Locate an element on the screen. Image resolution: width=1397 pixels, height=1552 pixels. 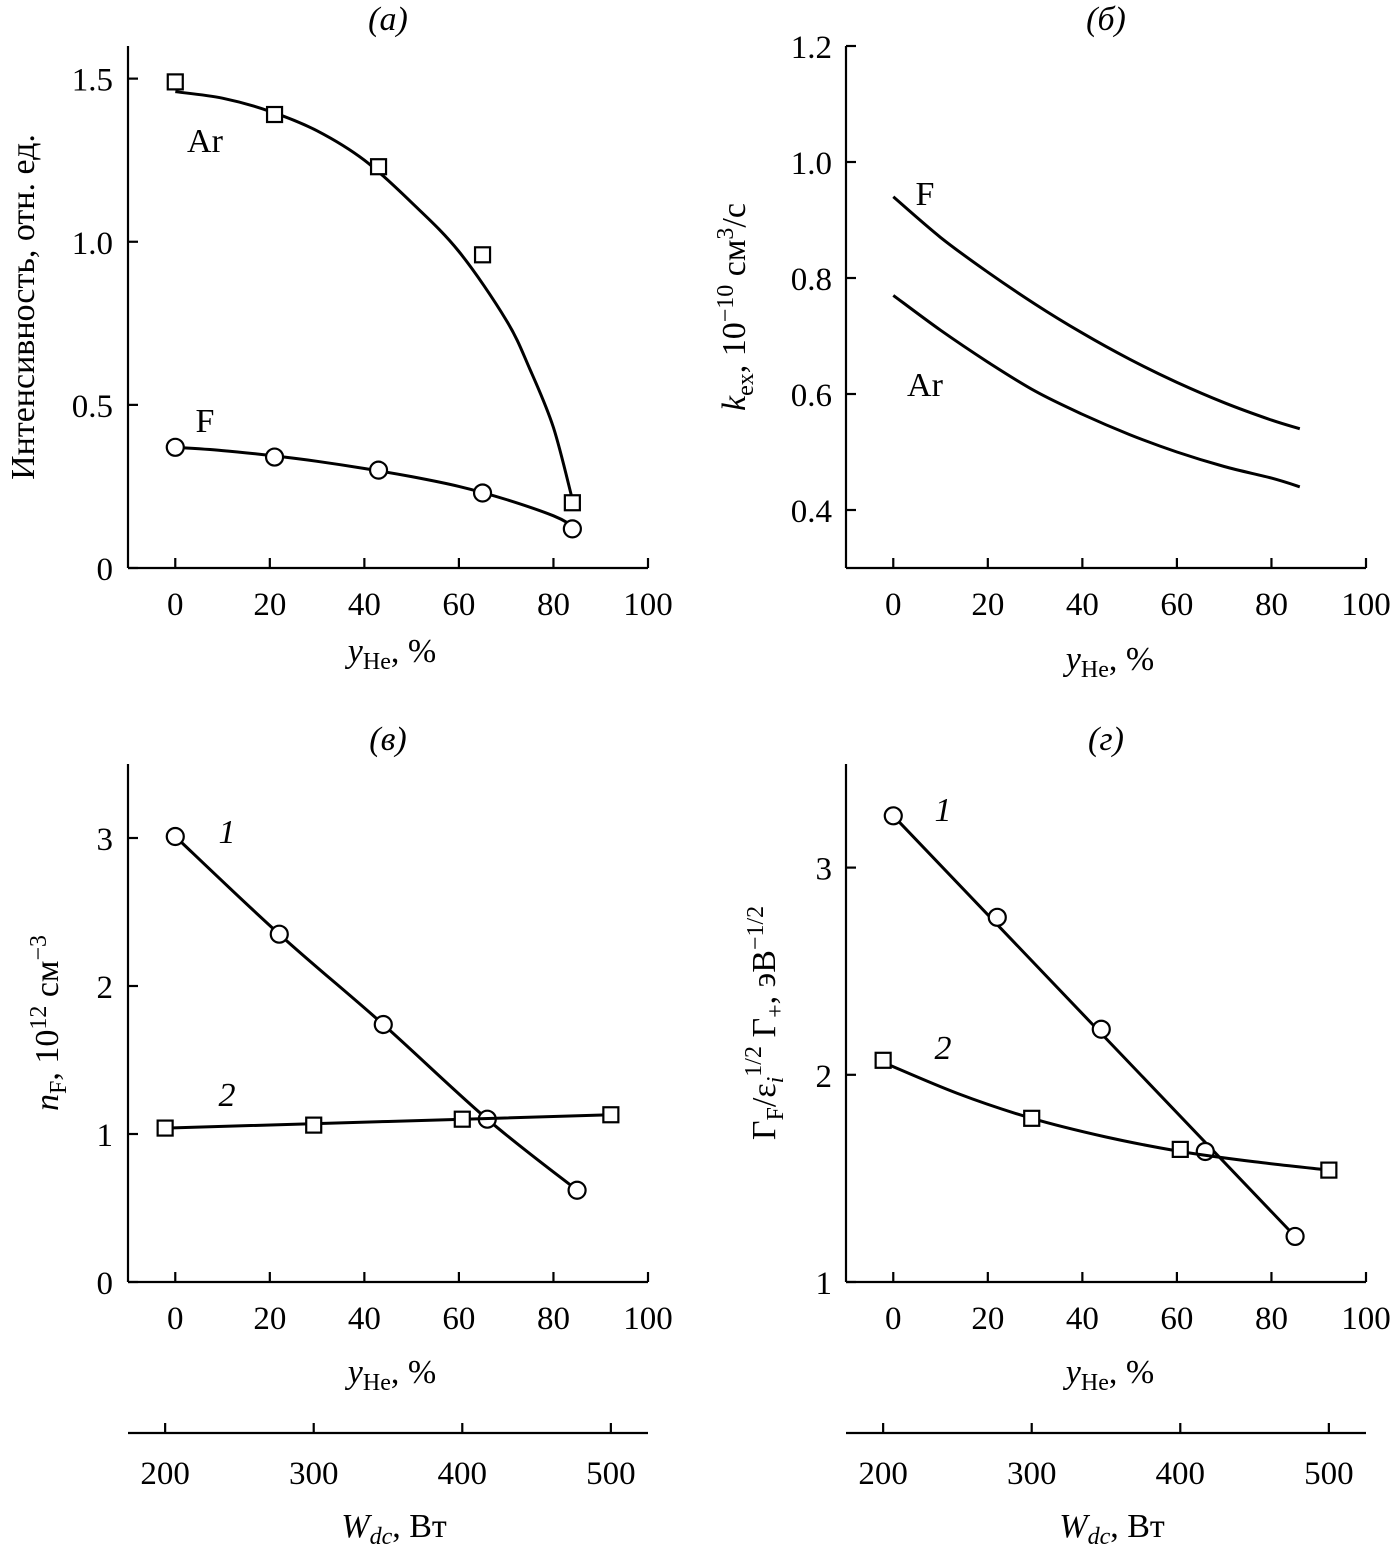
y-tick-label: 3 is located at coordinates (824, 870).